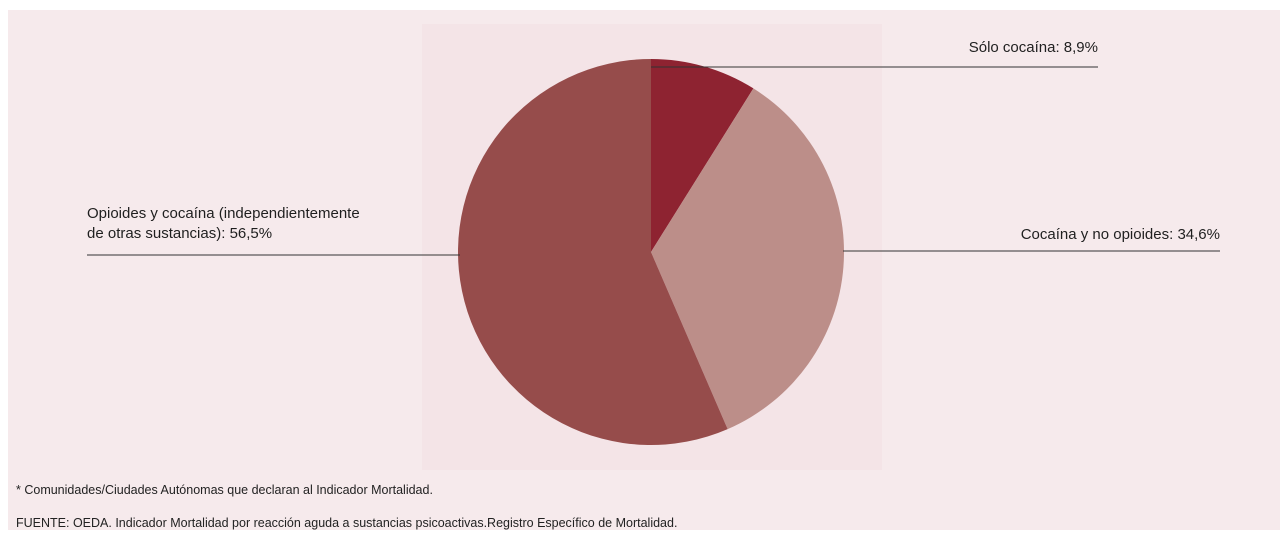 The image size is (1287, 539). What do you see at coordinates (1120, 234) in the screenshot?
I see `slice-label-2: Cocaína y no opioides: 34,6%` at bounding box center [1120, 234].